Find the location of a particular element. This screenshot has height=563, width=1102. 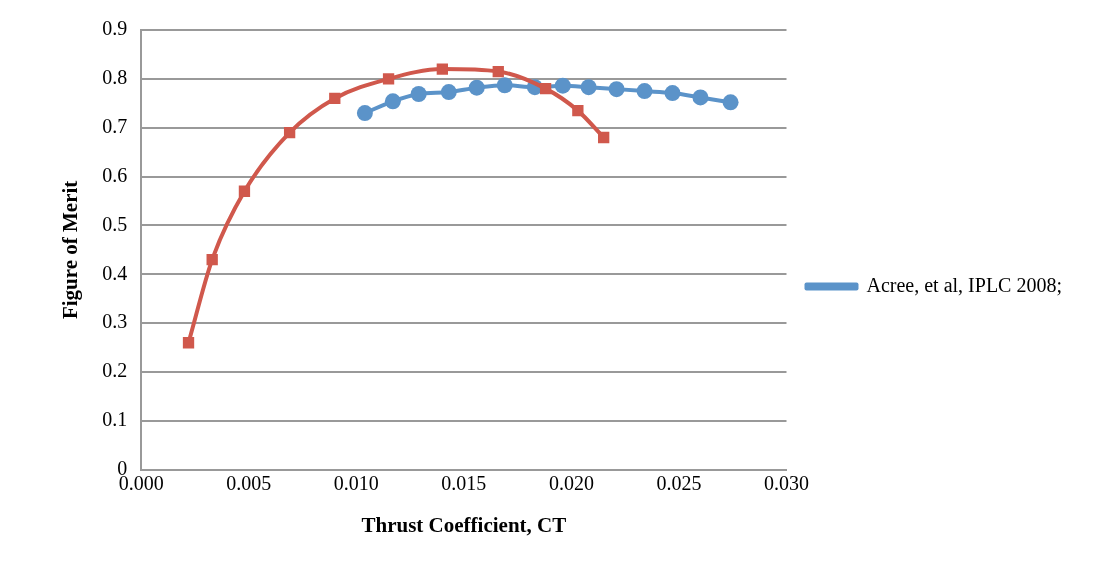

y-tick-label: 0.8 is located at coordinates (115, 77).